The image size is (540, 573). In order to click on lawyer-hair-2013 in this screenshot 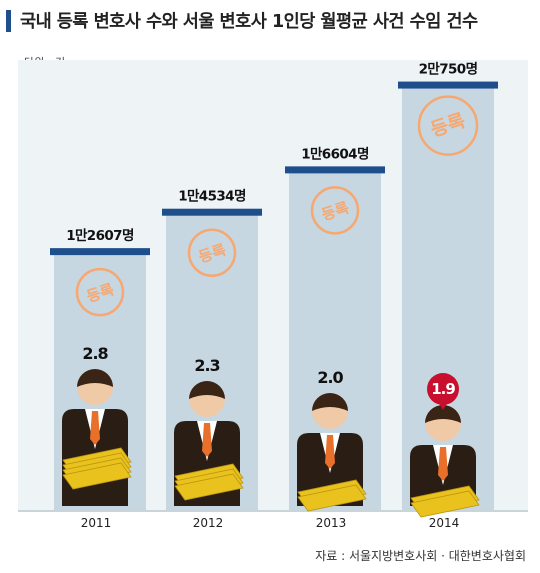, I will do `click(330, 402)`.